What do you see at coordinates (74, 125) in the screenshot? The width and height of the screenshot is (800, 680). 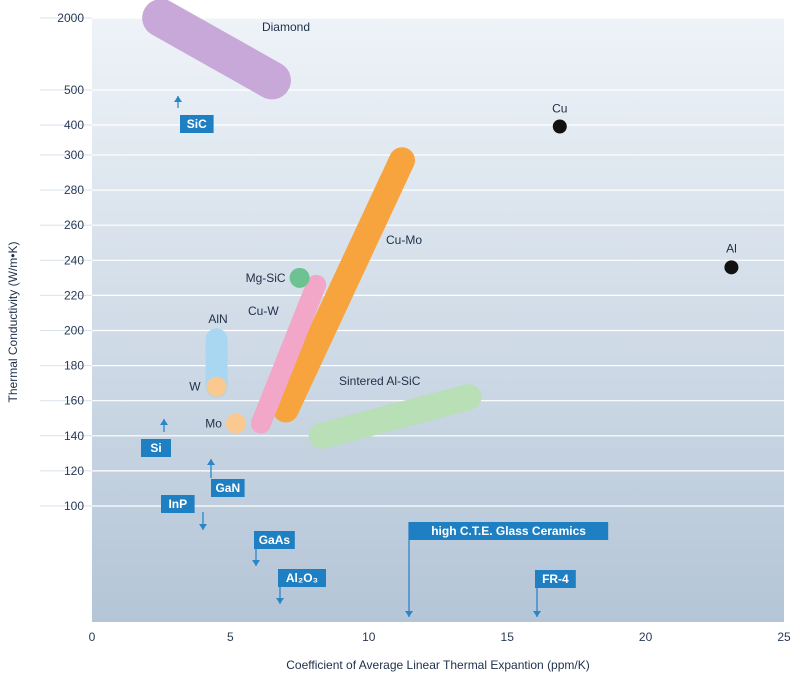 I see `y-tick-label: 400` at bounding box center [74, 125].